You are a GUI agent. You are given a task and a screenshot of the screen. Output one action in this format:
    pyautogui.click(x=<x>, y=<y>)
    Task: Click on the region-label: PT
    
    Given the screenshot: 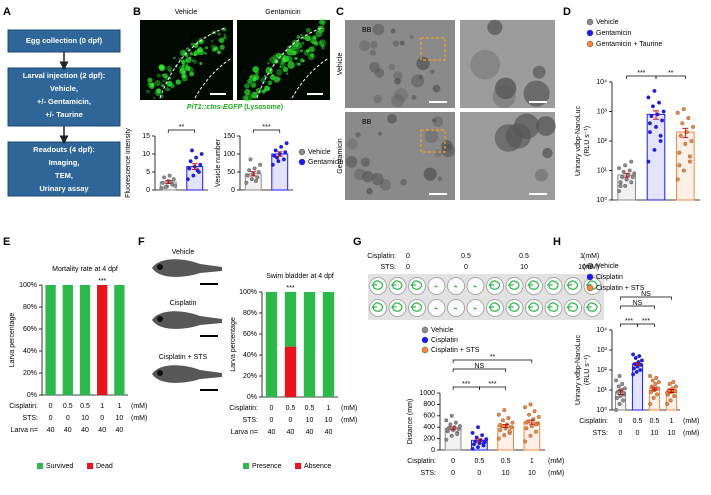 What is the action you would take?
    pyautogui.click(x=292, y=36)
    